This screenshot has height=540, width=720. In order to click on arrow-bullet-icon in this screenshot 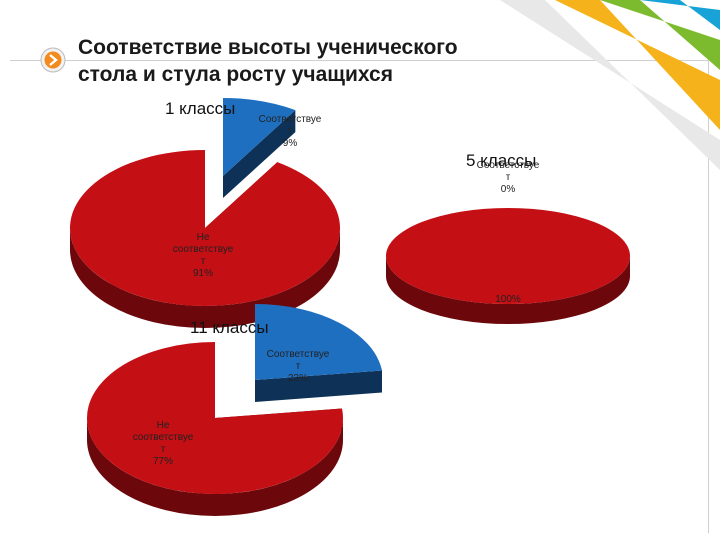, I will do `click(53, 60)`.